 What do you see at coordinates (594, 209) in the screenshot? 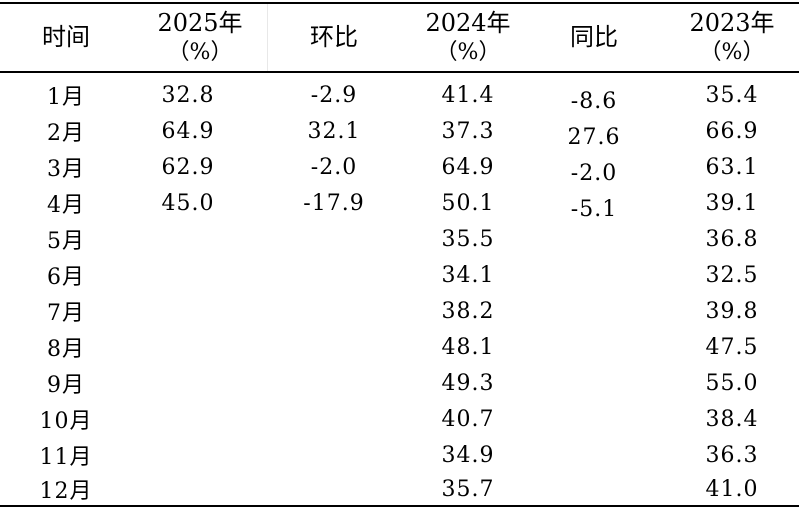
I see `cell-yoy: -5.1` at bounding box center [594, 209].